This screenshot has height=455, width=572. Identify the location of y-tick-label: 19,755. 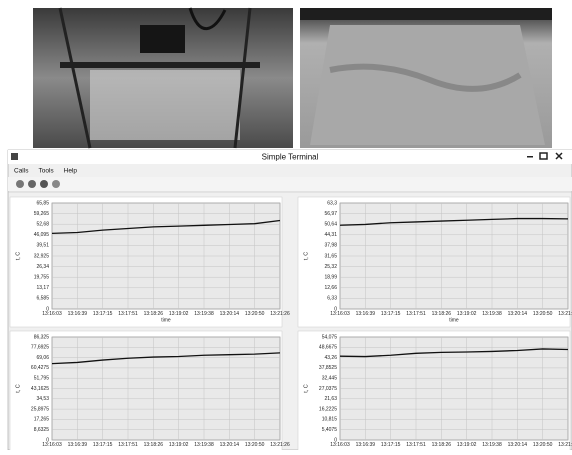
(42, 278).